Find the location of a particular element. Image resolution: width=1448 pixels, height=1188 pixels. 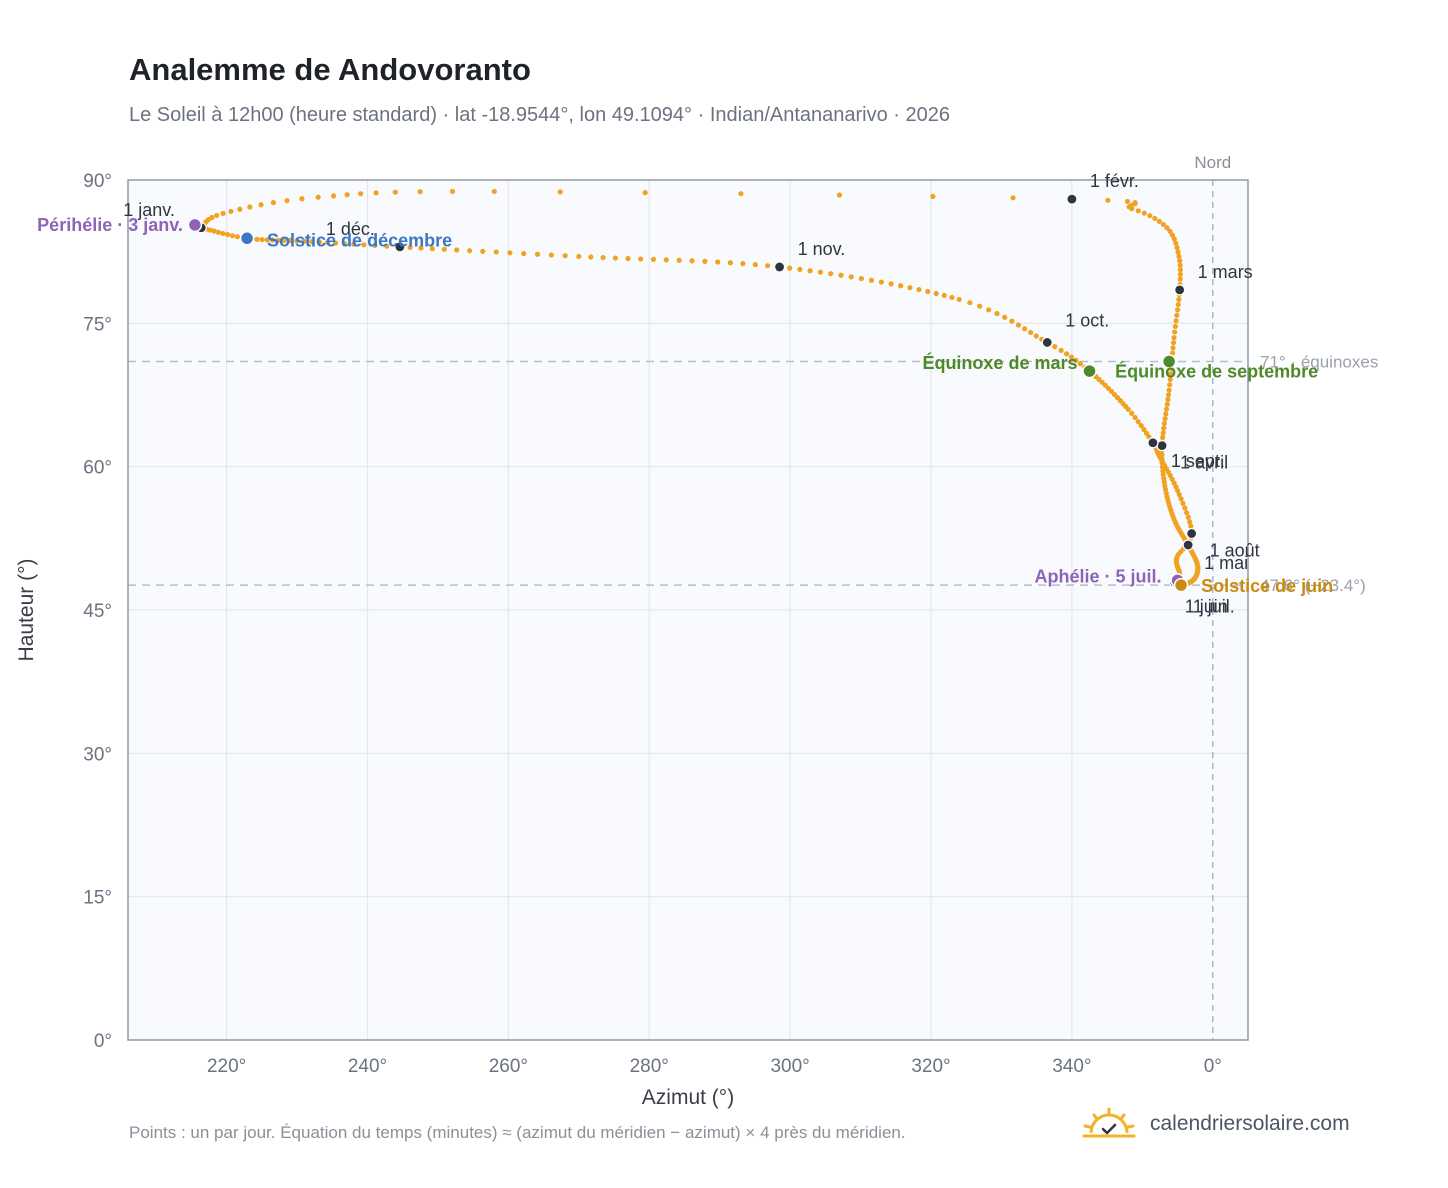

y-tick-label: 45° is located at coordinates (97, 611).